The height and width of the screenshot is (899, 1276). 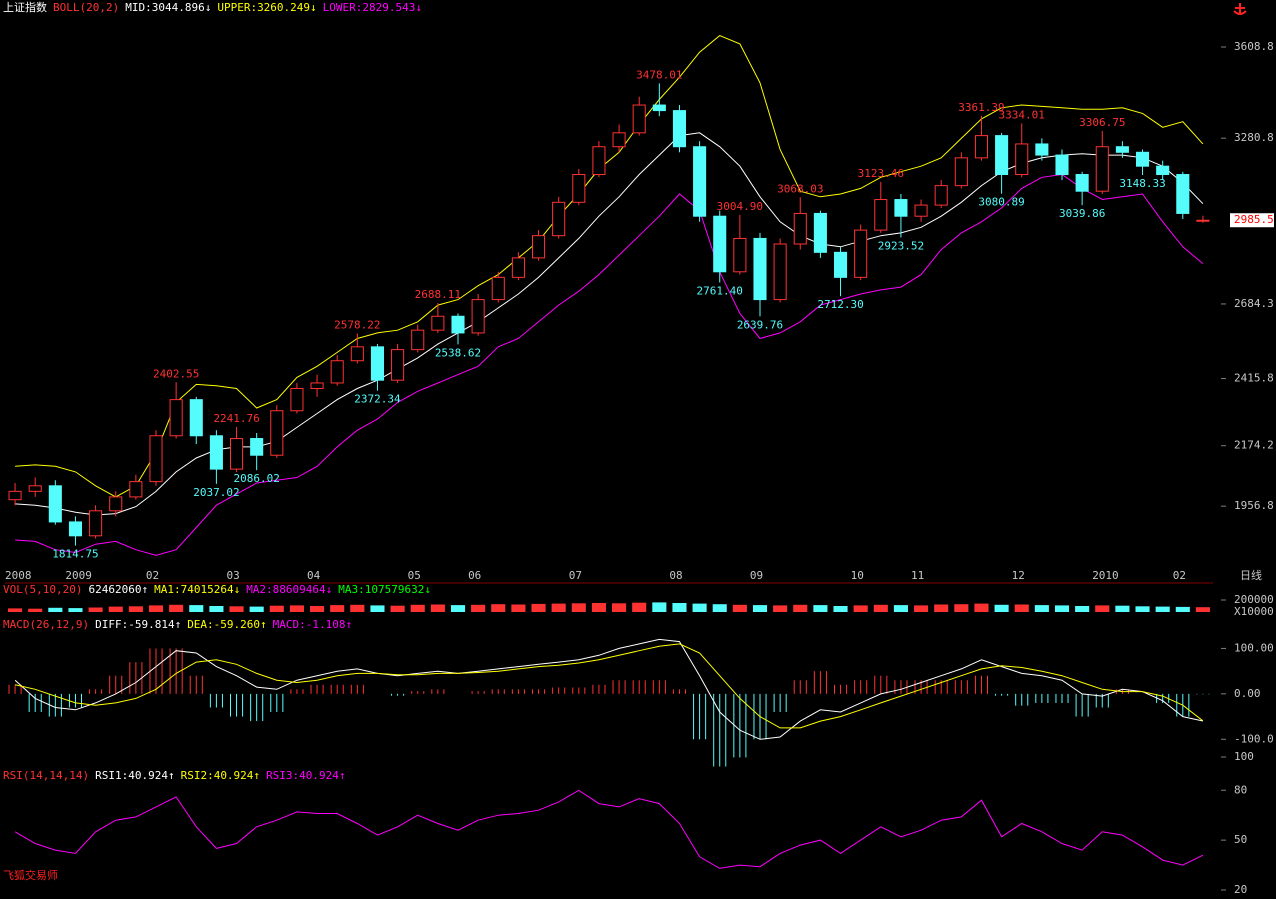 I want to click on indicator-line, so click(x=609, y=829).